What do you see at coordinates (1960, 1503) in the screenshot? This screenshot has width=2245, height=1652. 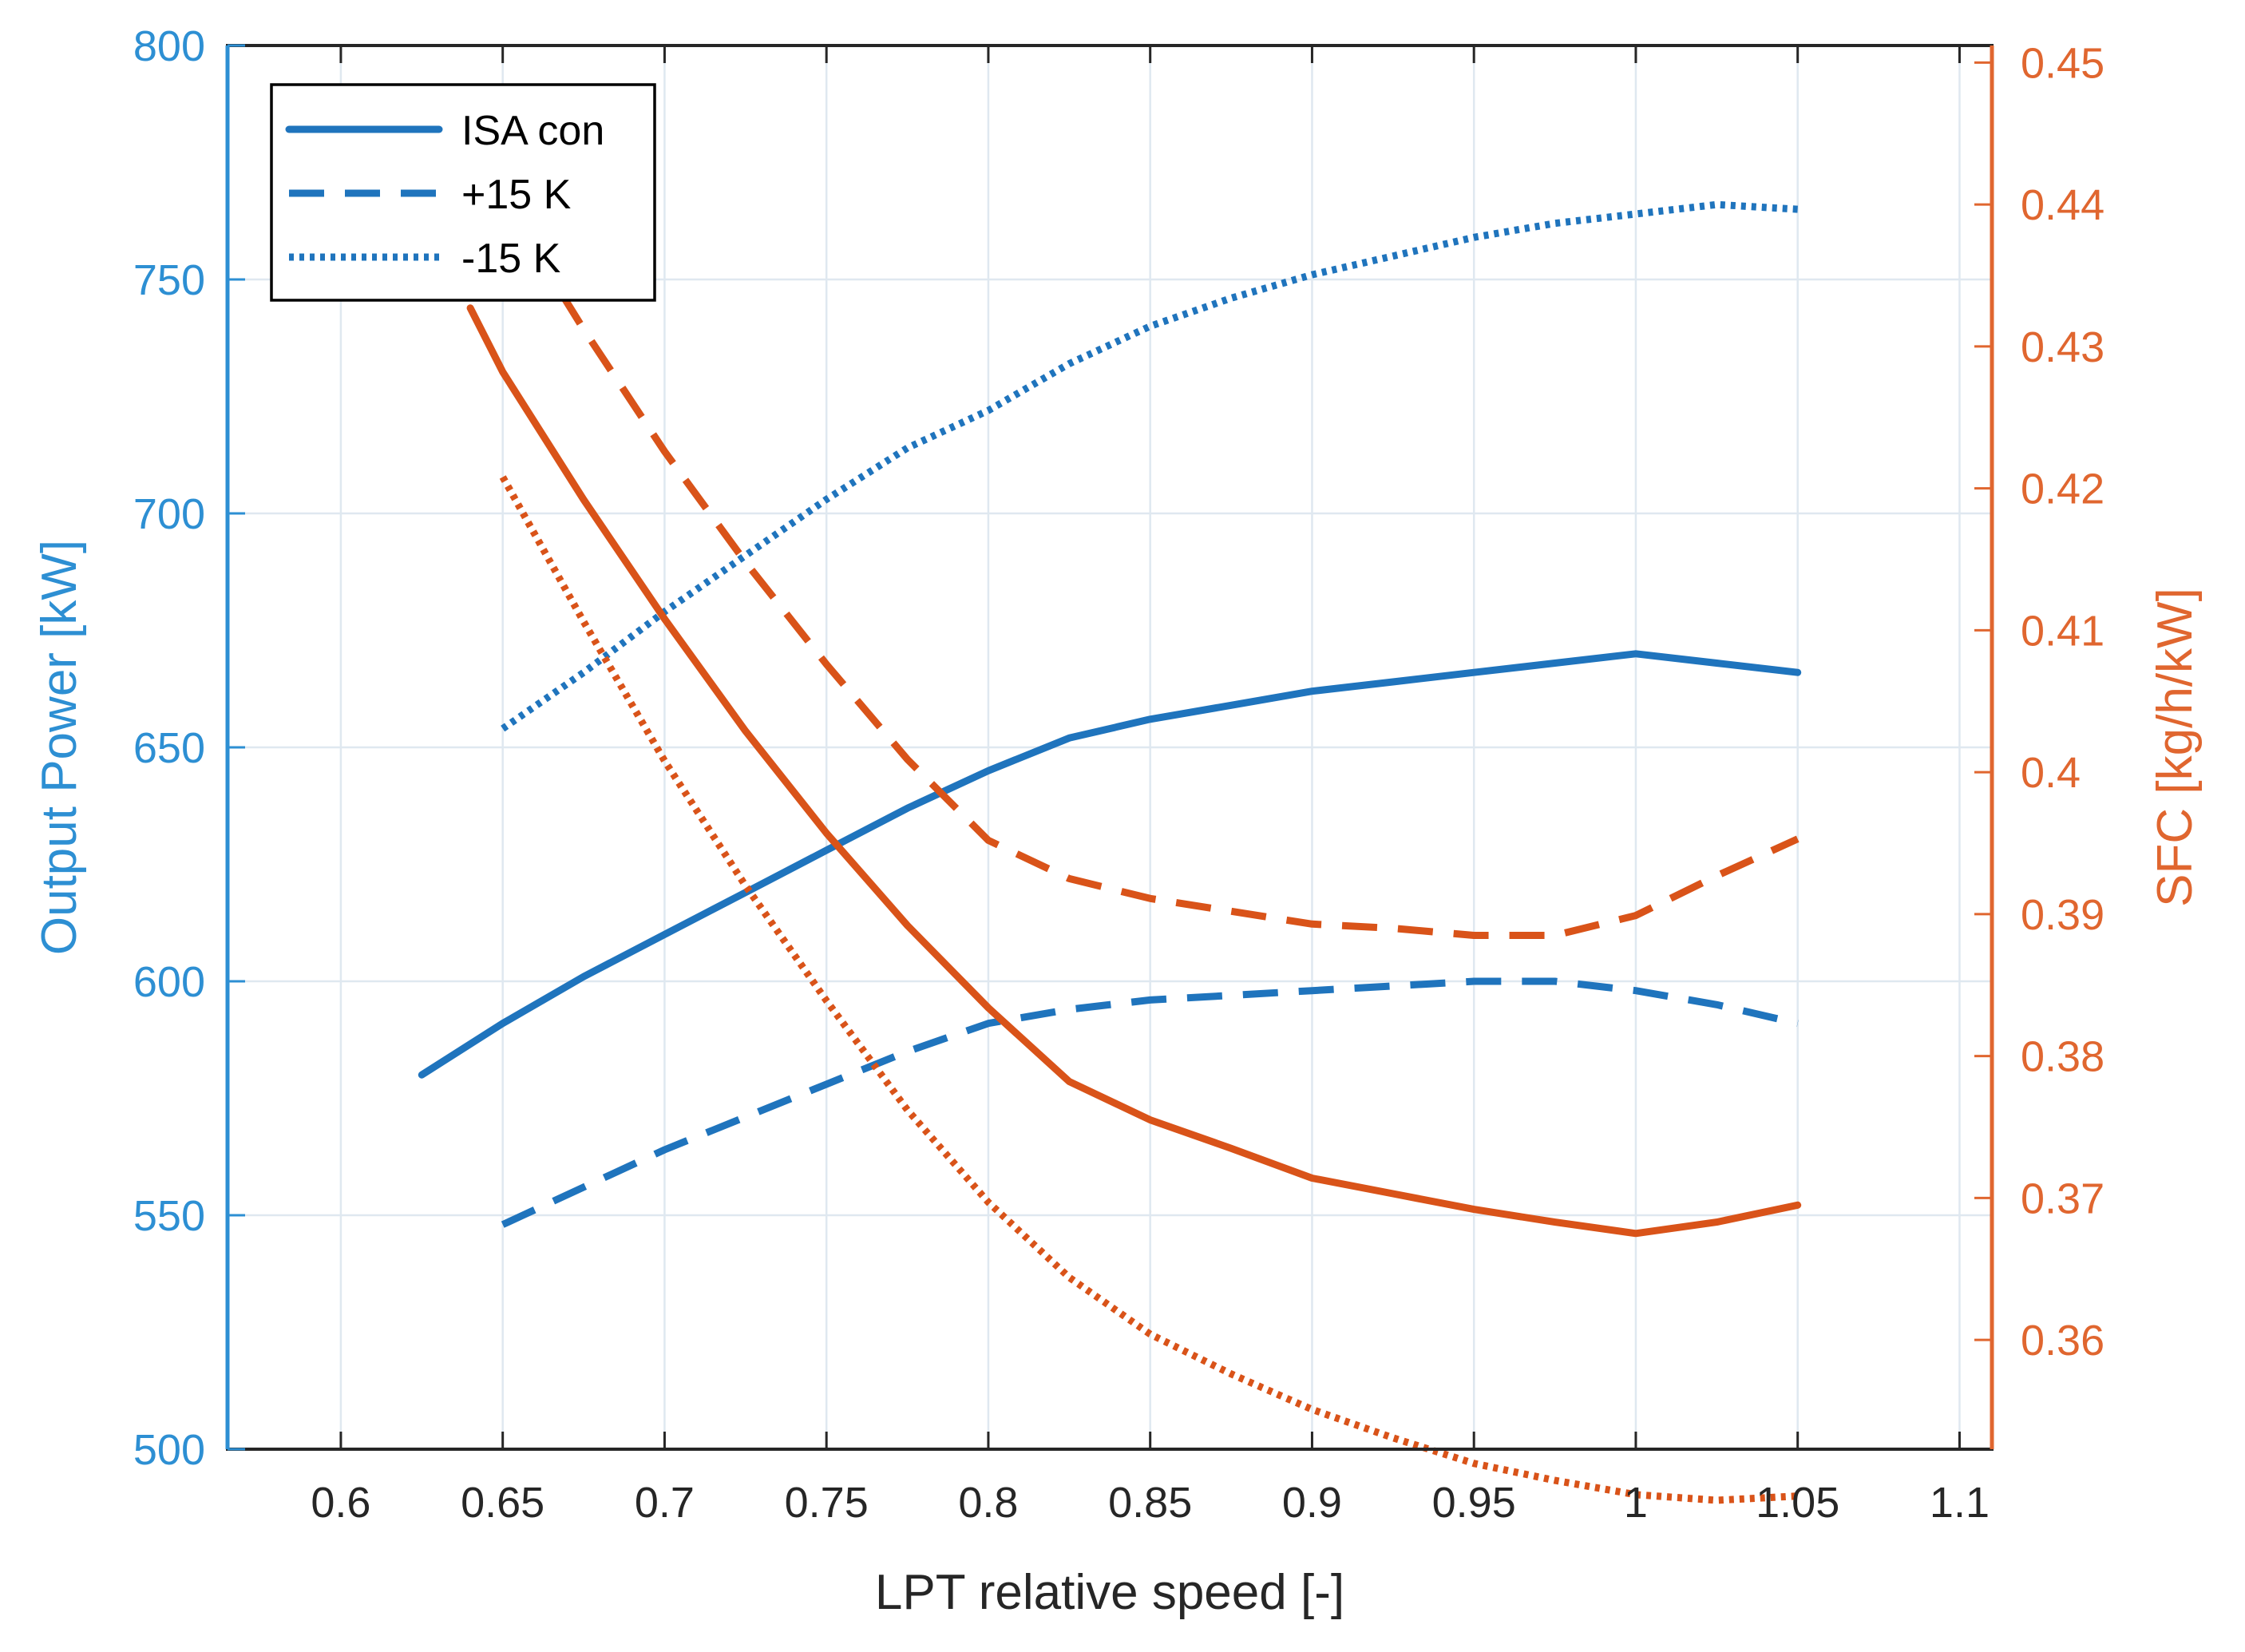 I see `x-tick-label: 1.1` at bounding box center [1960, 1503].